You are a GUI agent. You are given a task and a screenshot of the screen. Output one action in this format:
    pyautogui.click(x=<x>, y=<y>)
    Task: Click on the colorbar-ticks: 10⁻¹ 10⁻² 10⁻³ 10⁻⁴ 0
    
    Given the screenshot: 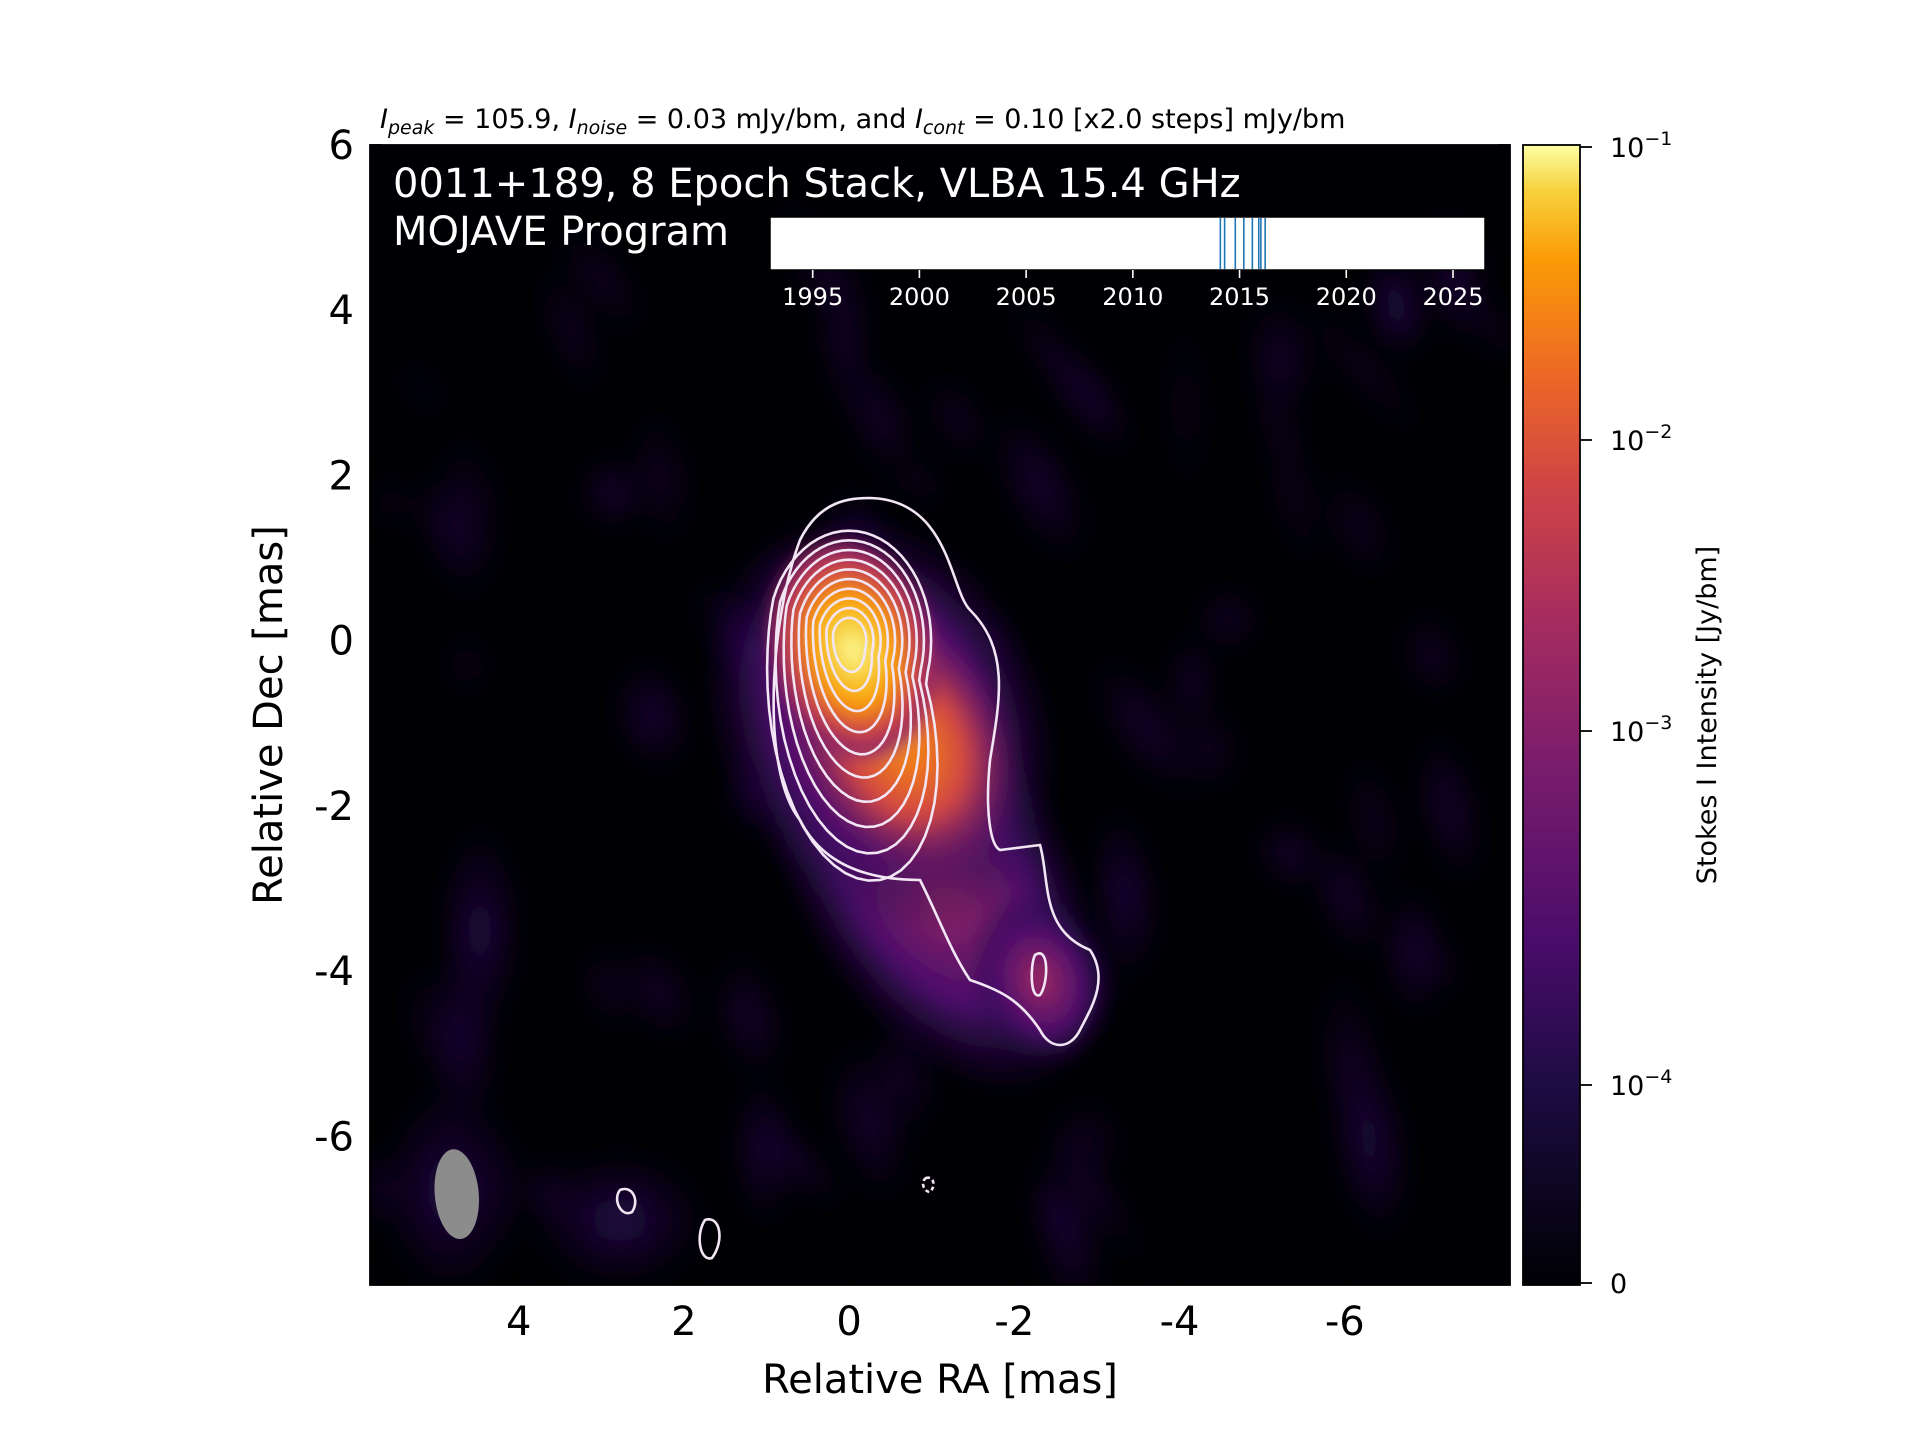 What is the action you would take?
    pyautogui.click(x=1626, y=714)
    